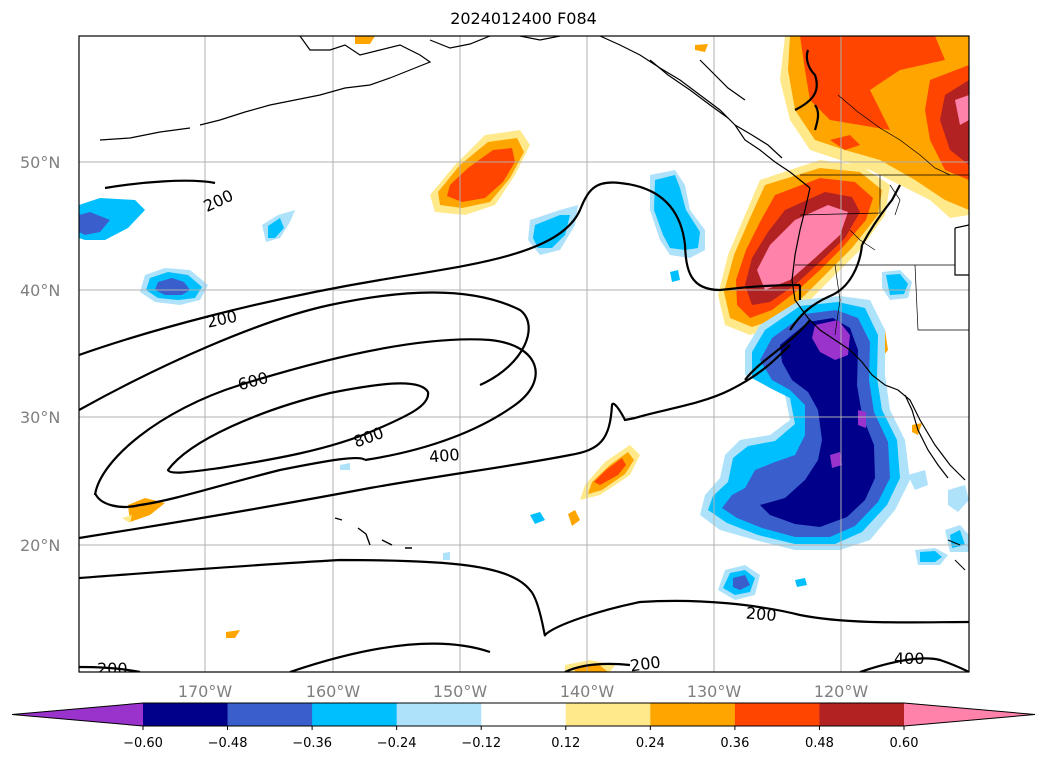  What do you see at coordinates (77, 714) in the screenshot?
I see `colorbar-extend-low` at bounding box center [77, 714].